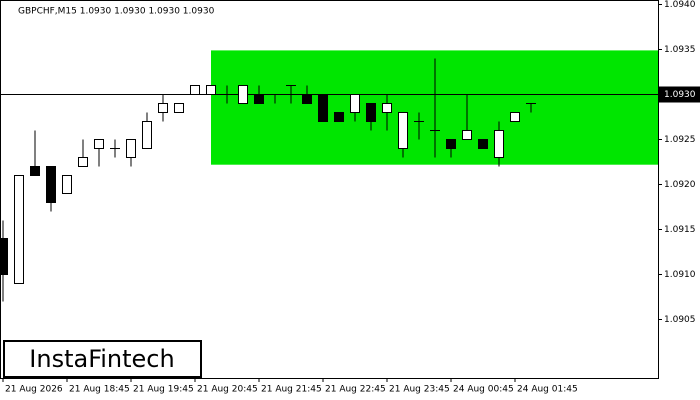 The height and width of the screenshot is (400, 700). Describe the element at coordinates (680, 5) in the screenshot. I see `y-tick-label: 1.0940` at that location.